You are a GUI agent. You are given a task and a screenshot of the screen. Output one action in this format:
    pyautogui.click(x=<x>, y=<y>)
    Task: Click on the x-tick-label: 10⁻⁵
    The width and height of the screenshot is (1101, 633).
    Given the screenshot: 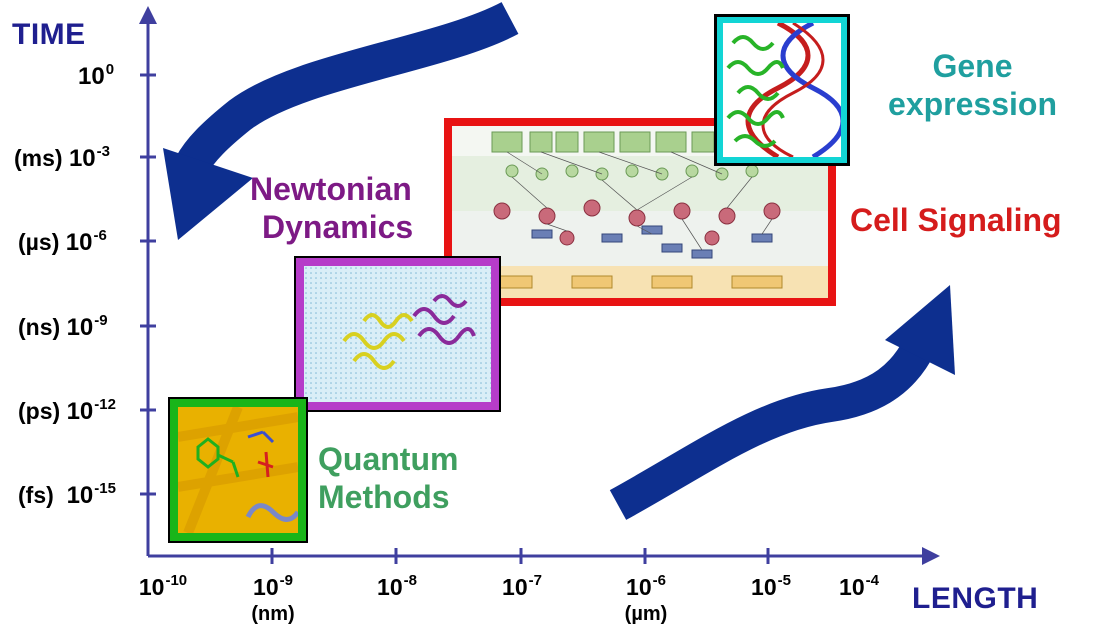 What is the action you would take?
    pyautogui.click(x=771, y=586)
    